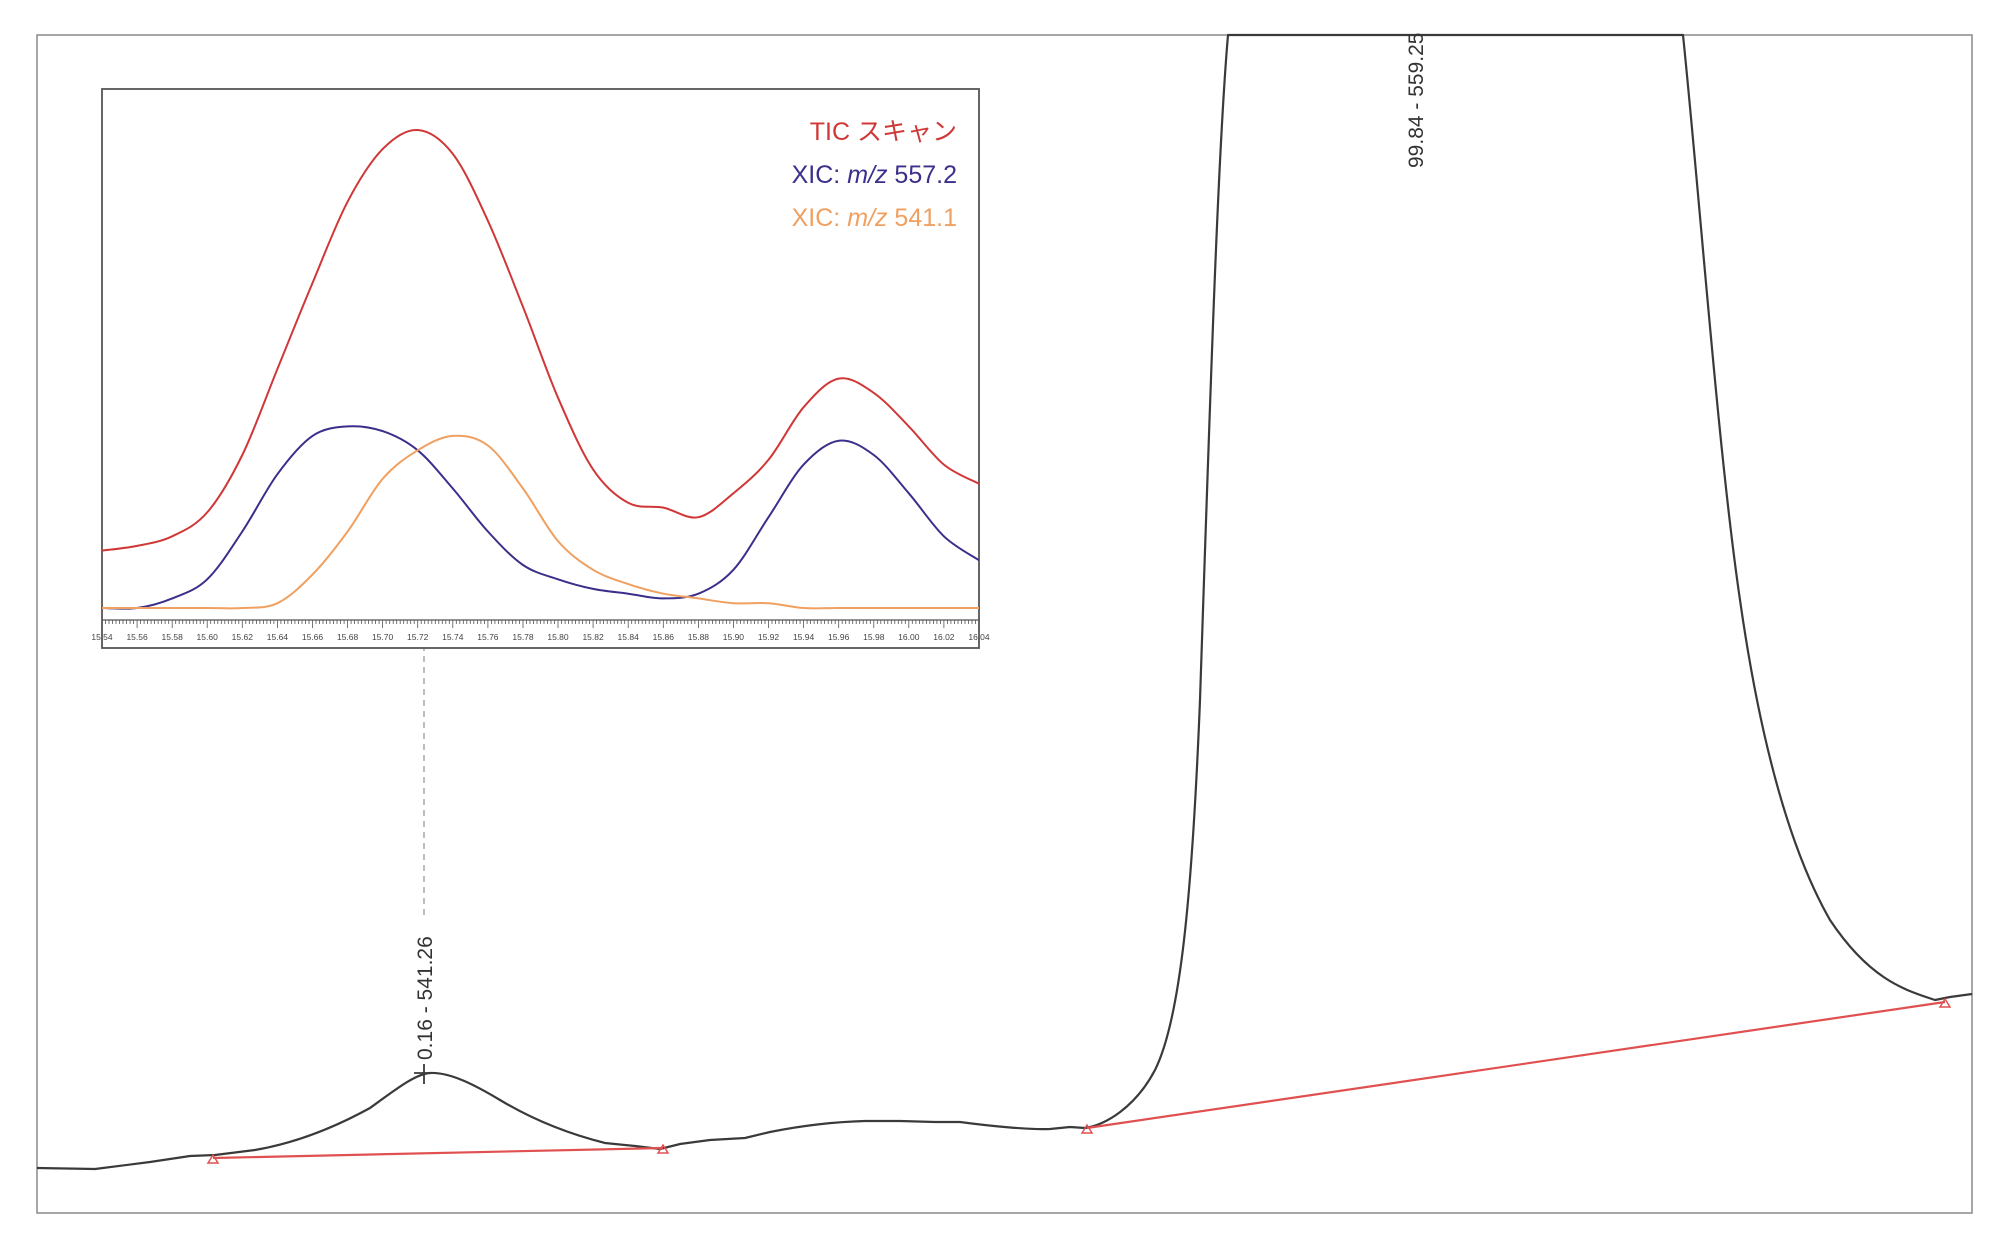 This screenshot has height=1240, width=2000. What do you see at coordinates (208, 637) in the screenshot?
I see `inset-x-tick-label: 15.60` at bounding box center [208, 637].